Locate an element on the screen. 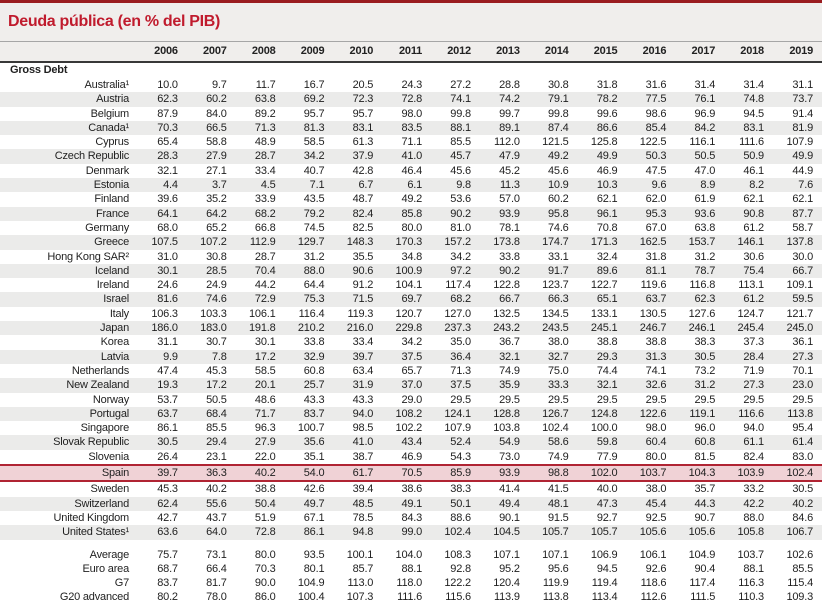 The image size is (822, 603). value-cell: 17.2 is located at coordinates (211, 385).